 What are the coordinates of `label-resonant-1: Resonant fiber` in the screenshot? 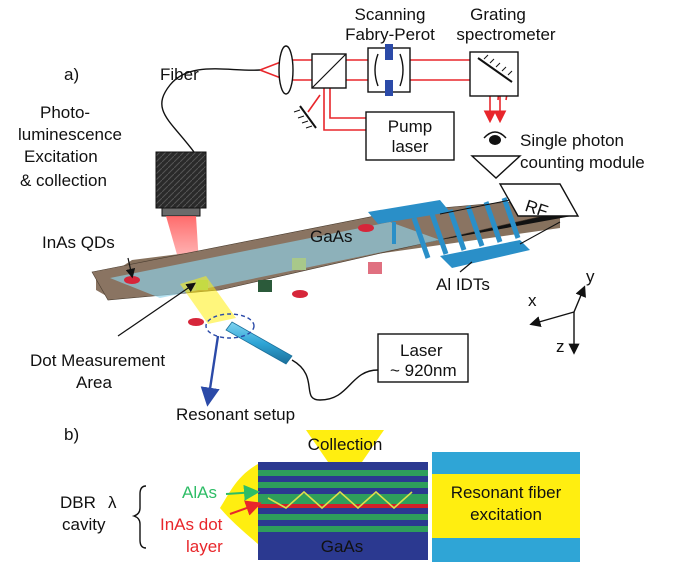 It's located at (506, 492).